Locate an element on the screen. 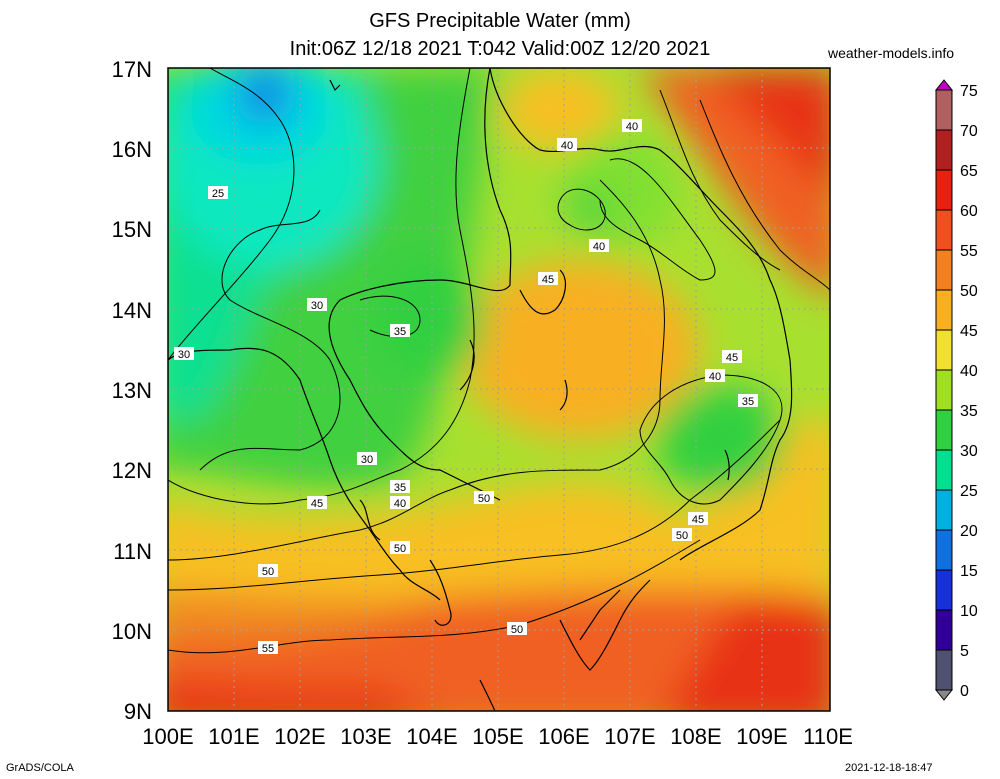 The width and height of the screenshot is (1000, 779). colorbar-label: 5 is located at coordinates (964, 651).